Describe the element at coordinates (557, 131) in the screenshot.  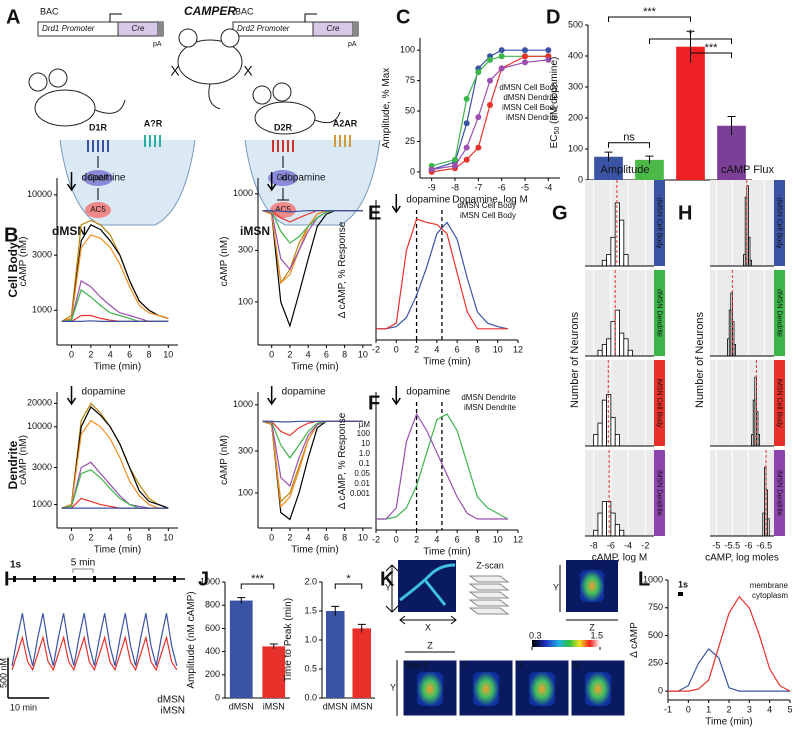
I see `y-axis-label-sub: 50` at that location.